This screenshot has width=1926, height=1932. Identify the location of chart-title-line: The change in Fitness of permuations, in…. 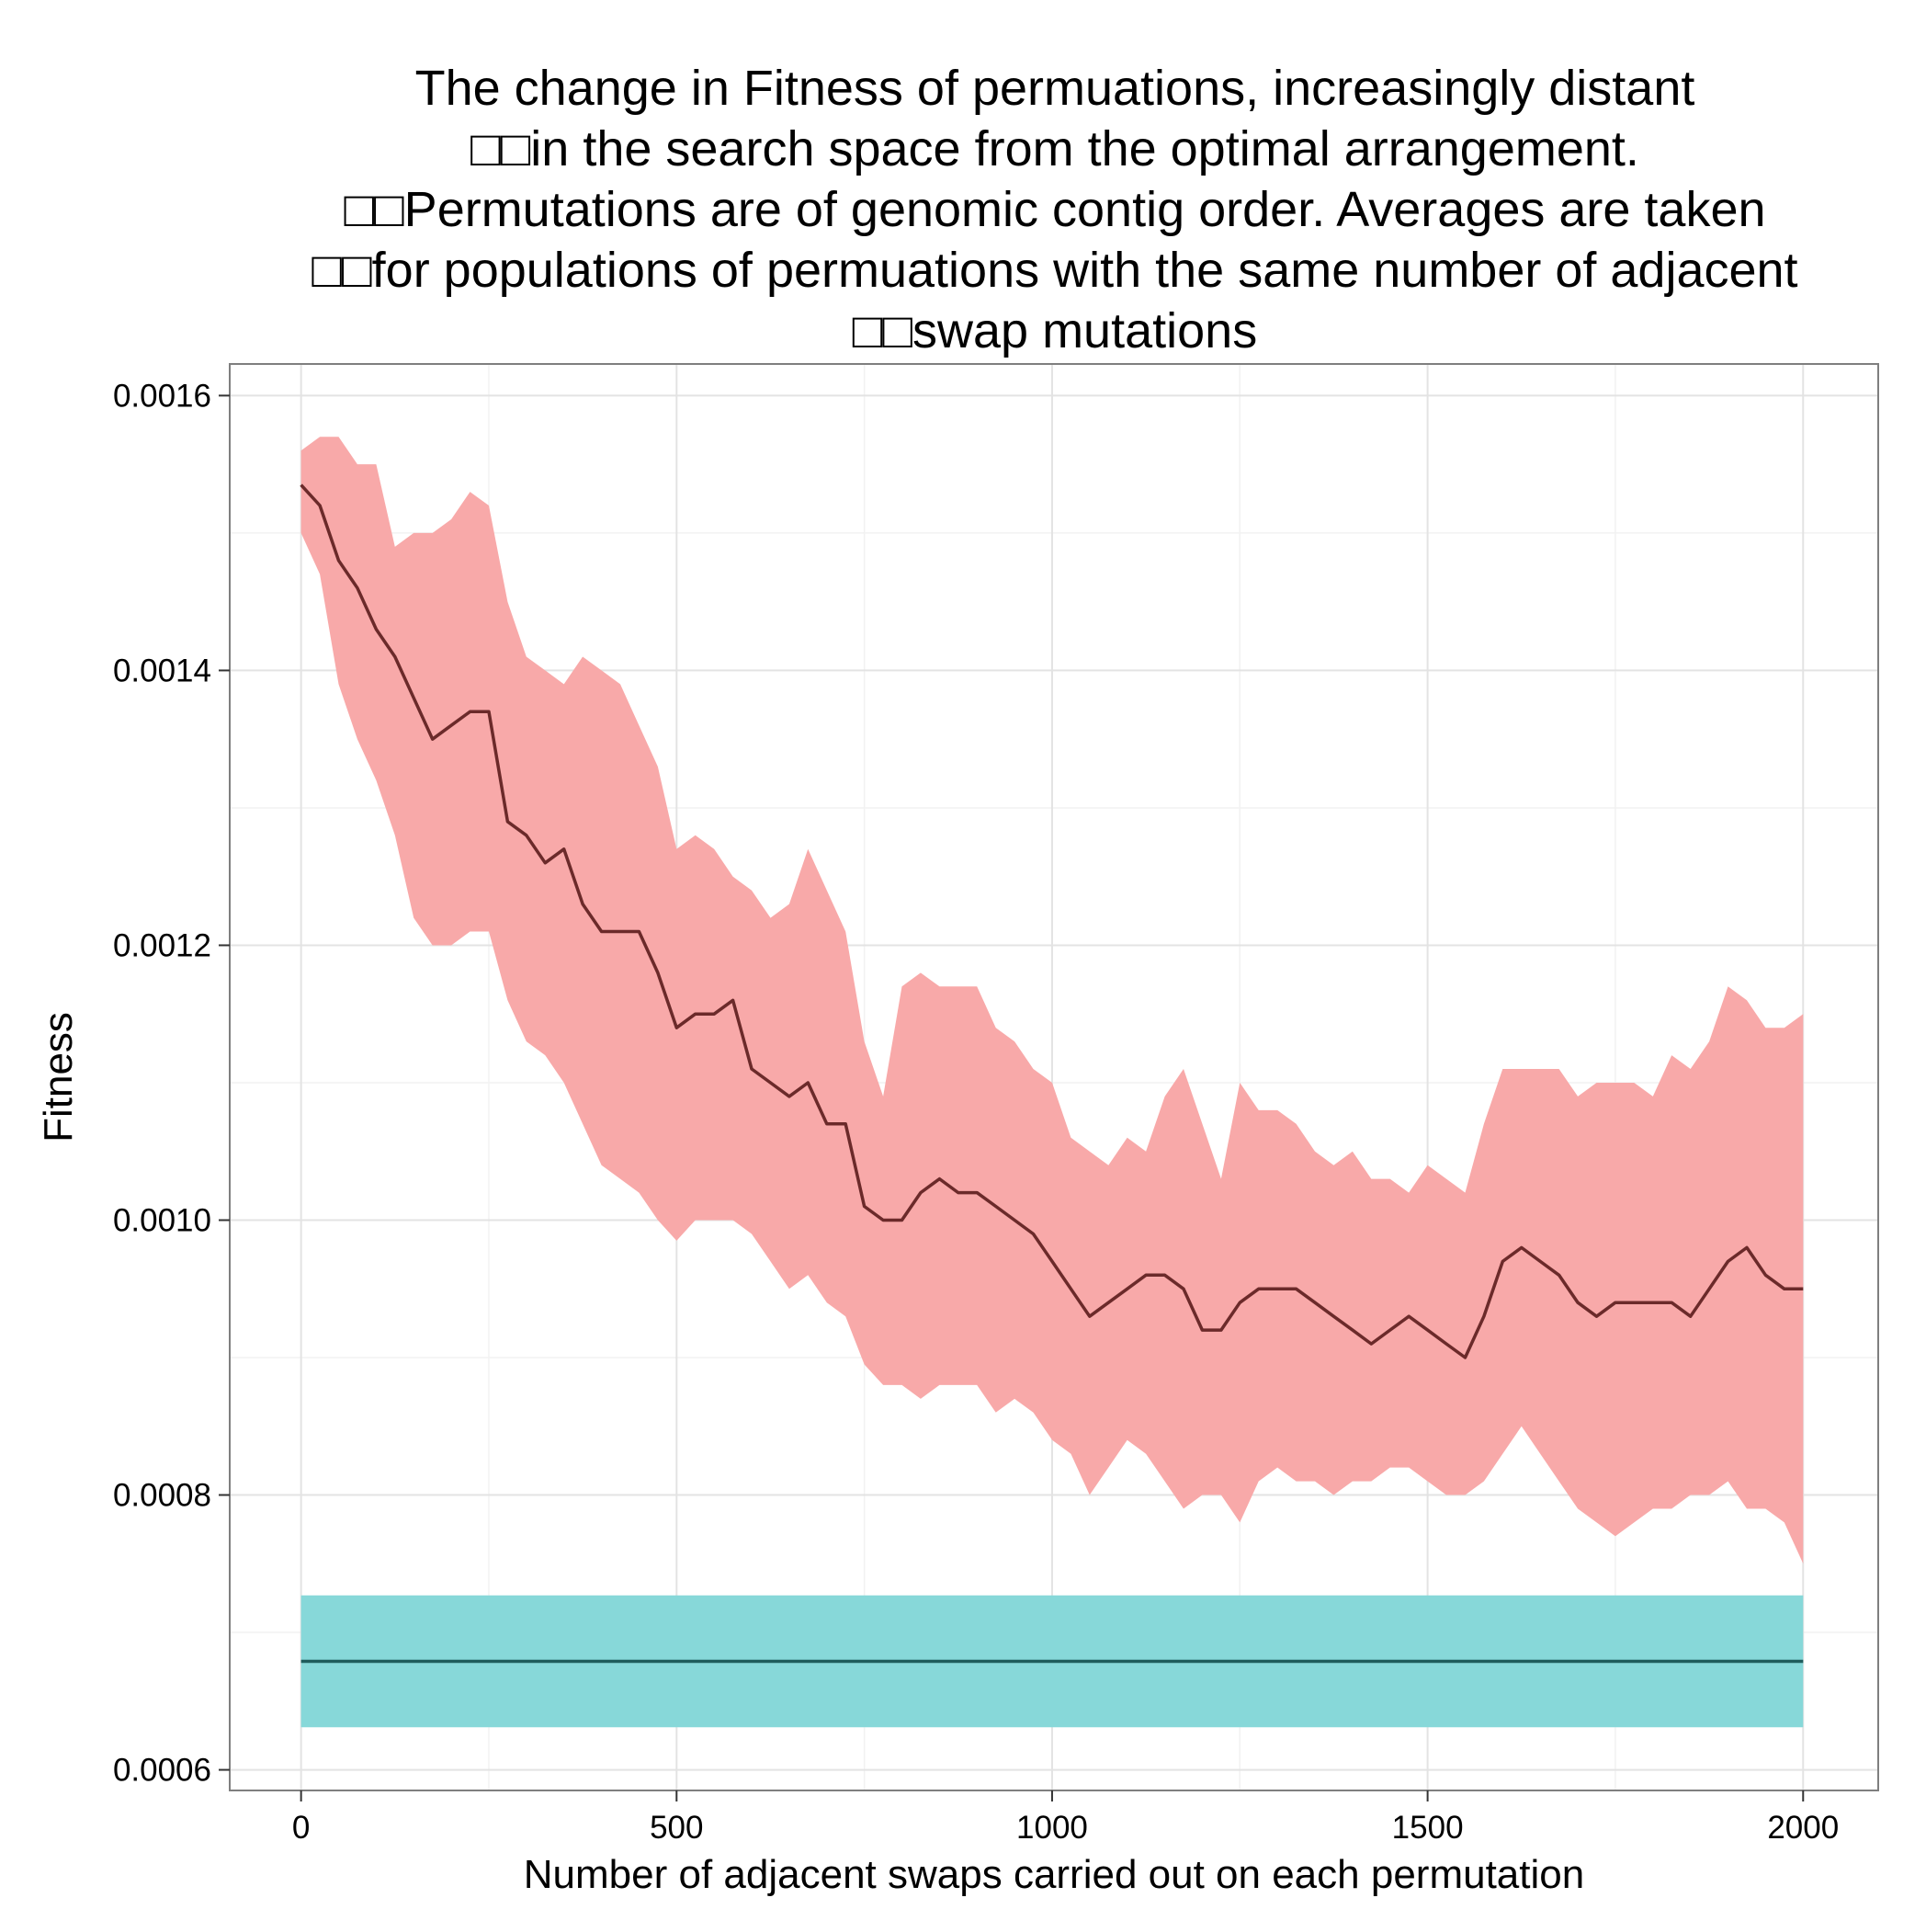
(1055, 89).